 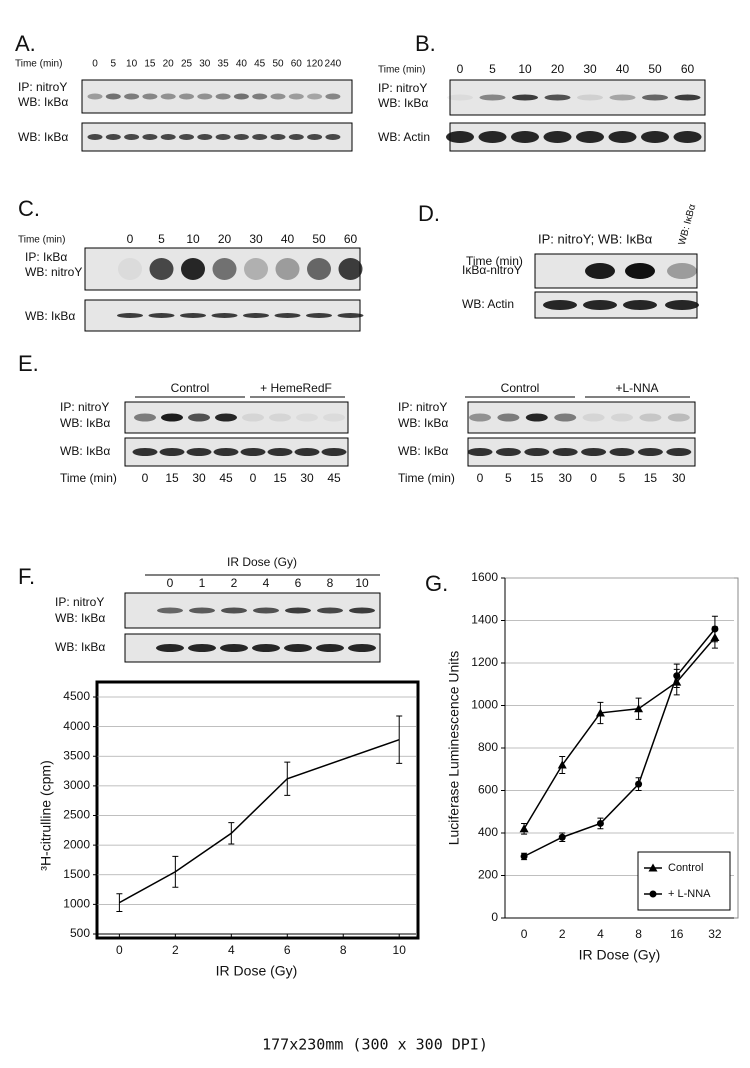 I want to click on time-label: 5, so click(x=161, y=239).